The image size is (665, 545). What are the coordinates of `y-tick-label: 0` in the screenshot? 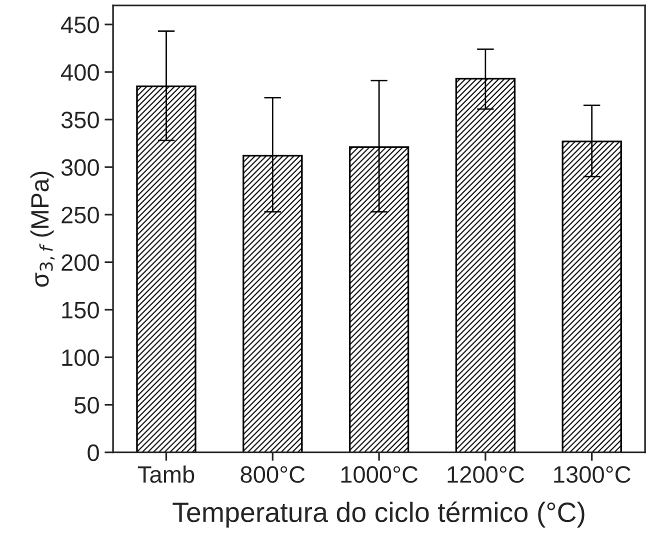 It's located at (93, 453).